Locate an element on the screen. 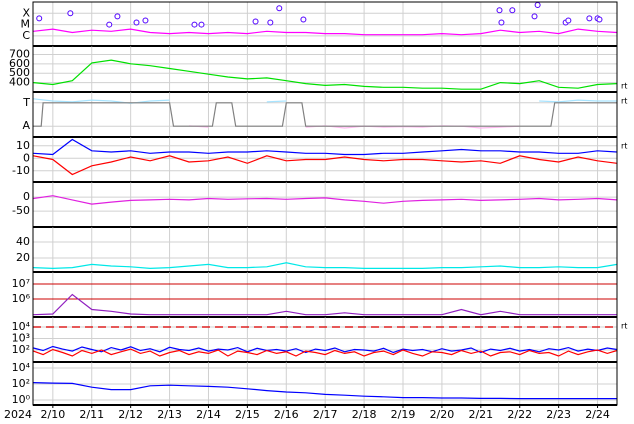  y-tick-label: 600 is located at coordinates (19, 63).